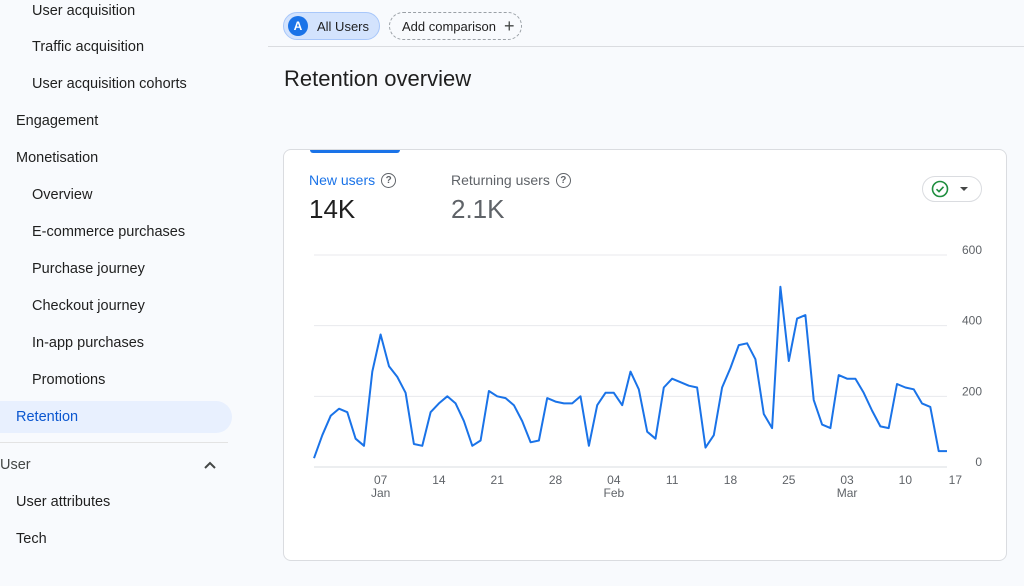 The image size is (1024, 586). I want to click on x-tick-label: 17, so click(956, 480).